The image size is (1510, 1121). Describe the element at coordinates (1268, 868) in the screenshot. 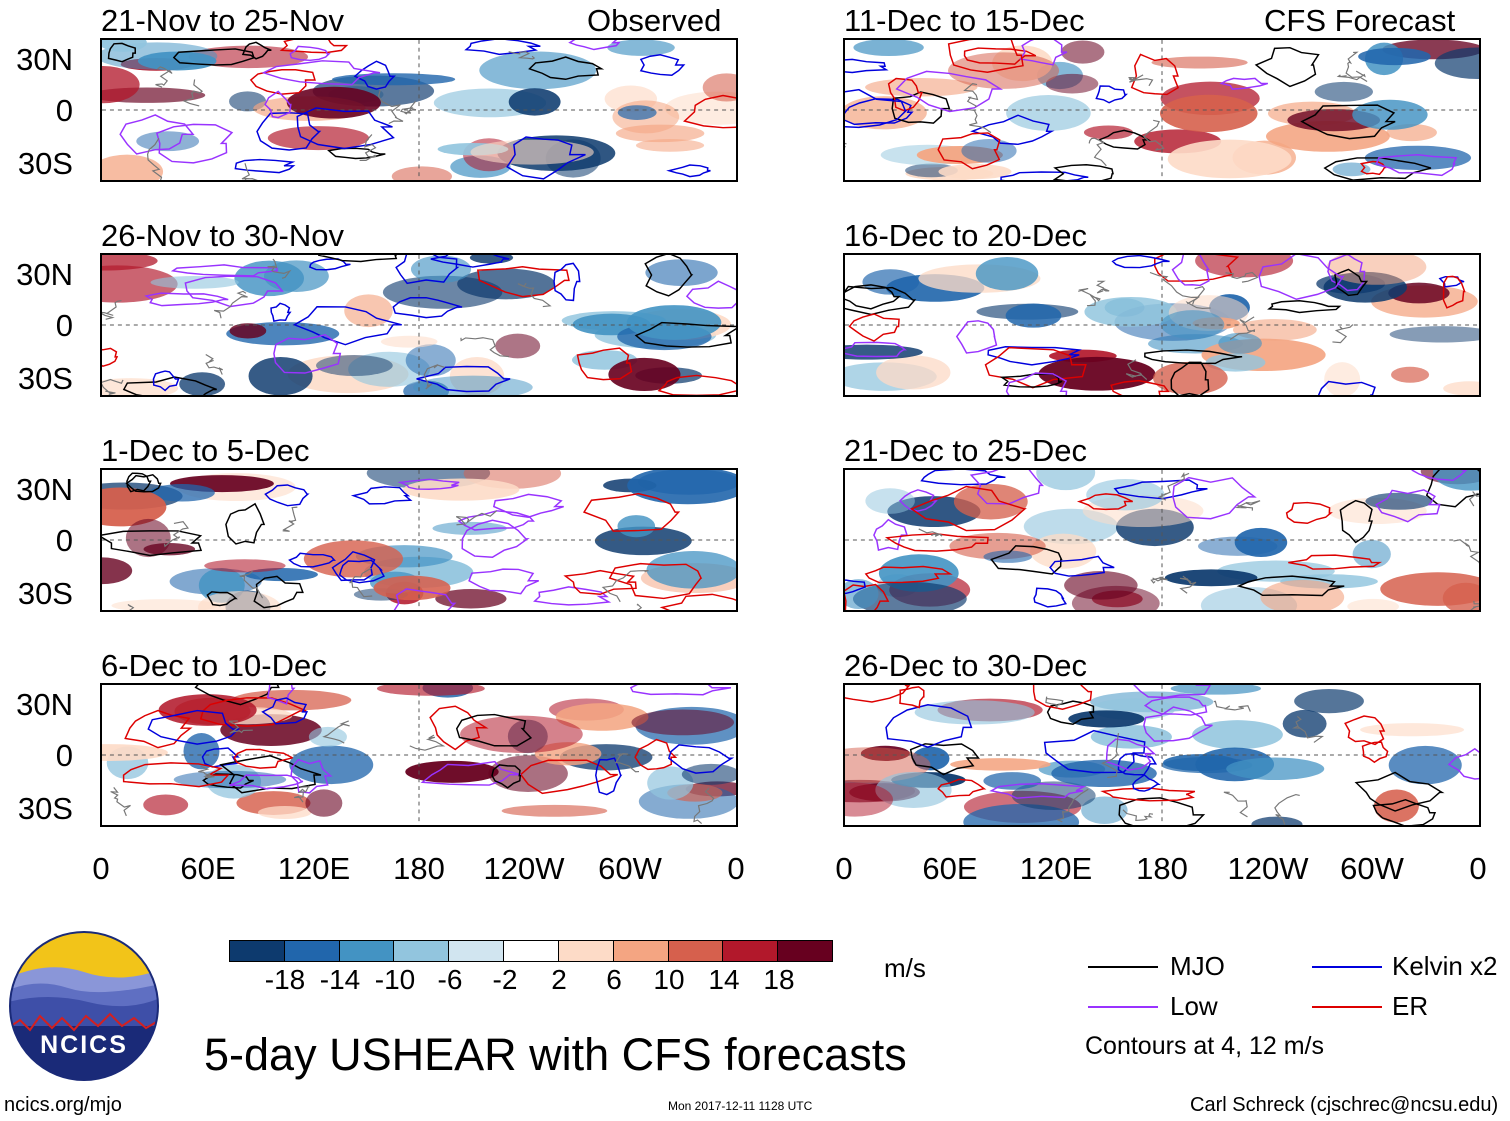

I see `x-tick-120w: 120W` at that location.